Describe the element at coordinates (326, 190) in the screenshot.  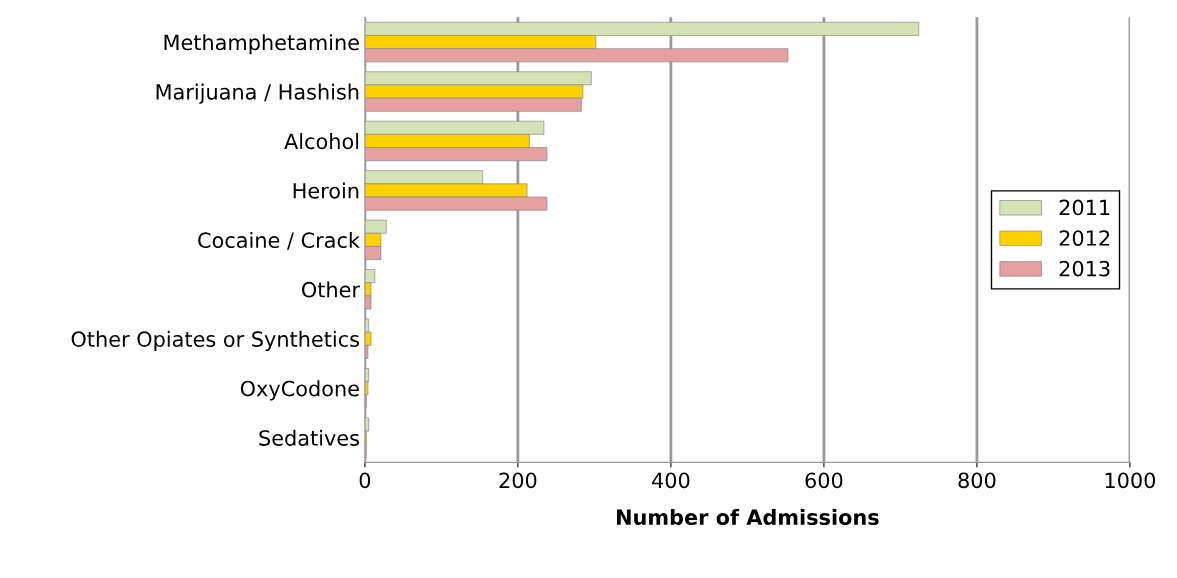
I see `y-tick-label: Heroin` at that location.